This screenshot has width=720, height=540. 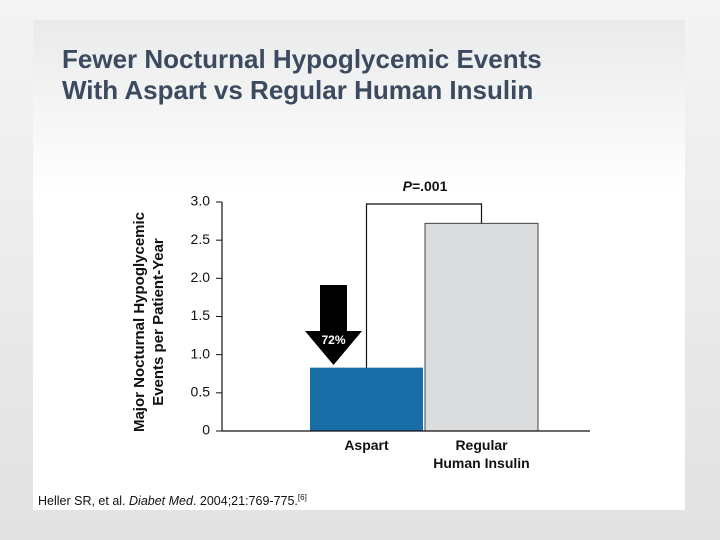 I want to click on y-axis-label: Major Nocturnal Hypoglycemic, so click(x=139, y=322).